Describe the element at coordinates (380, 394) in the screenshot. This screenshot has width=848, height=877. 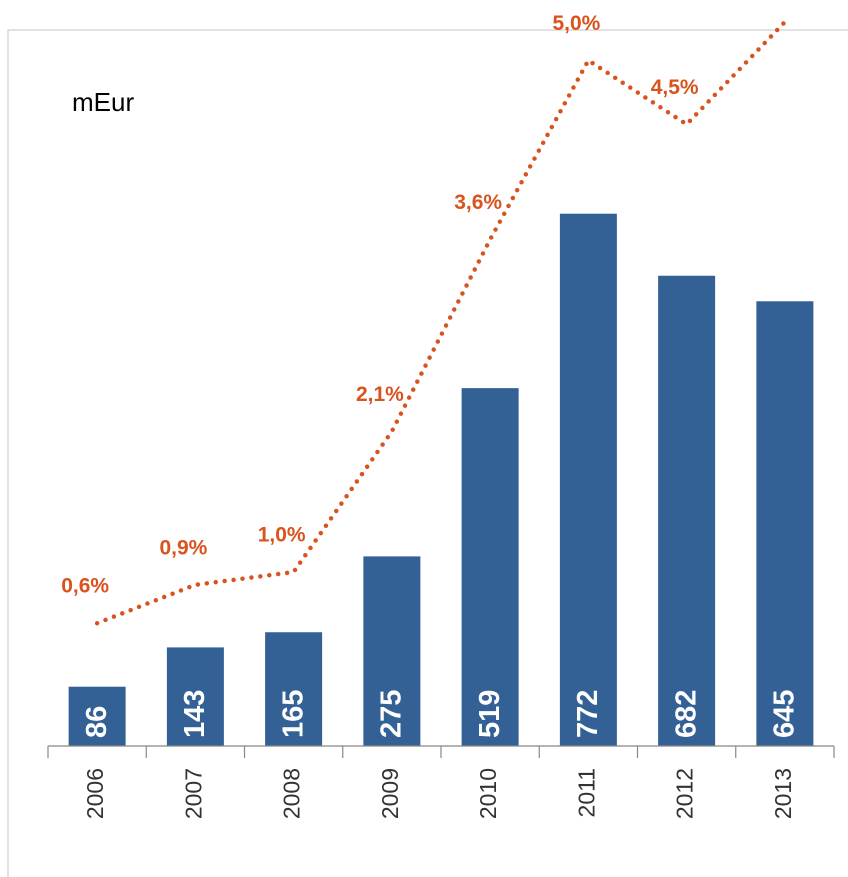
I see `line-value-label: 2,1%` at that location.